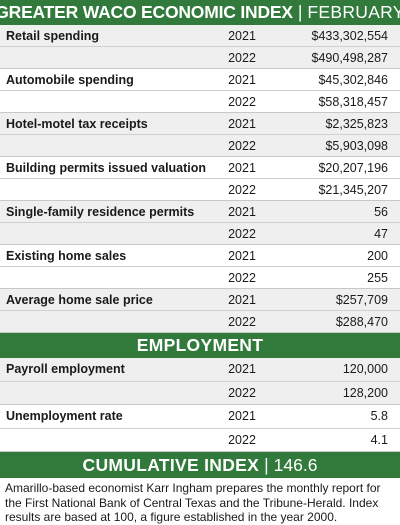 This screenshot has width=400, height=525. Describe the element at coordinates (200, 35) in the screenshot. I see `table-row: Retail spending 2021 $433,302,554` at that location.